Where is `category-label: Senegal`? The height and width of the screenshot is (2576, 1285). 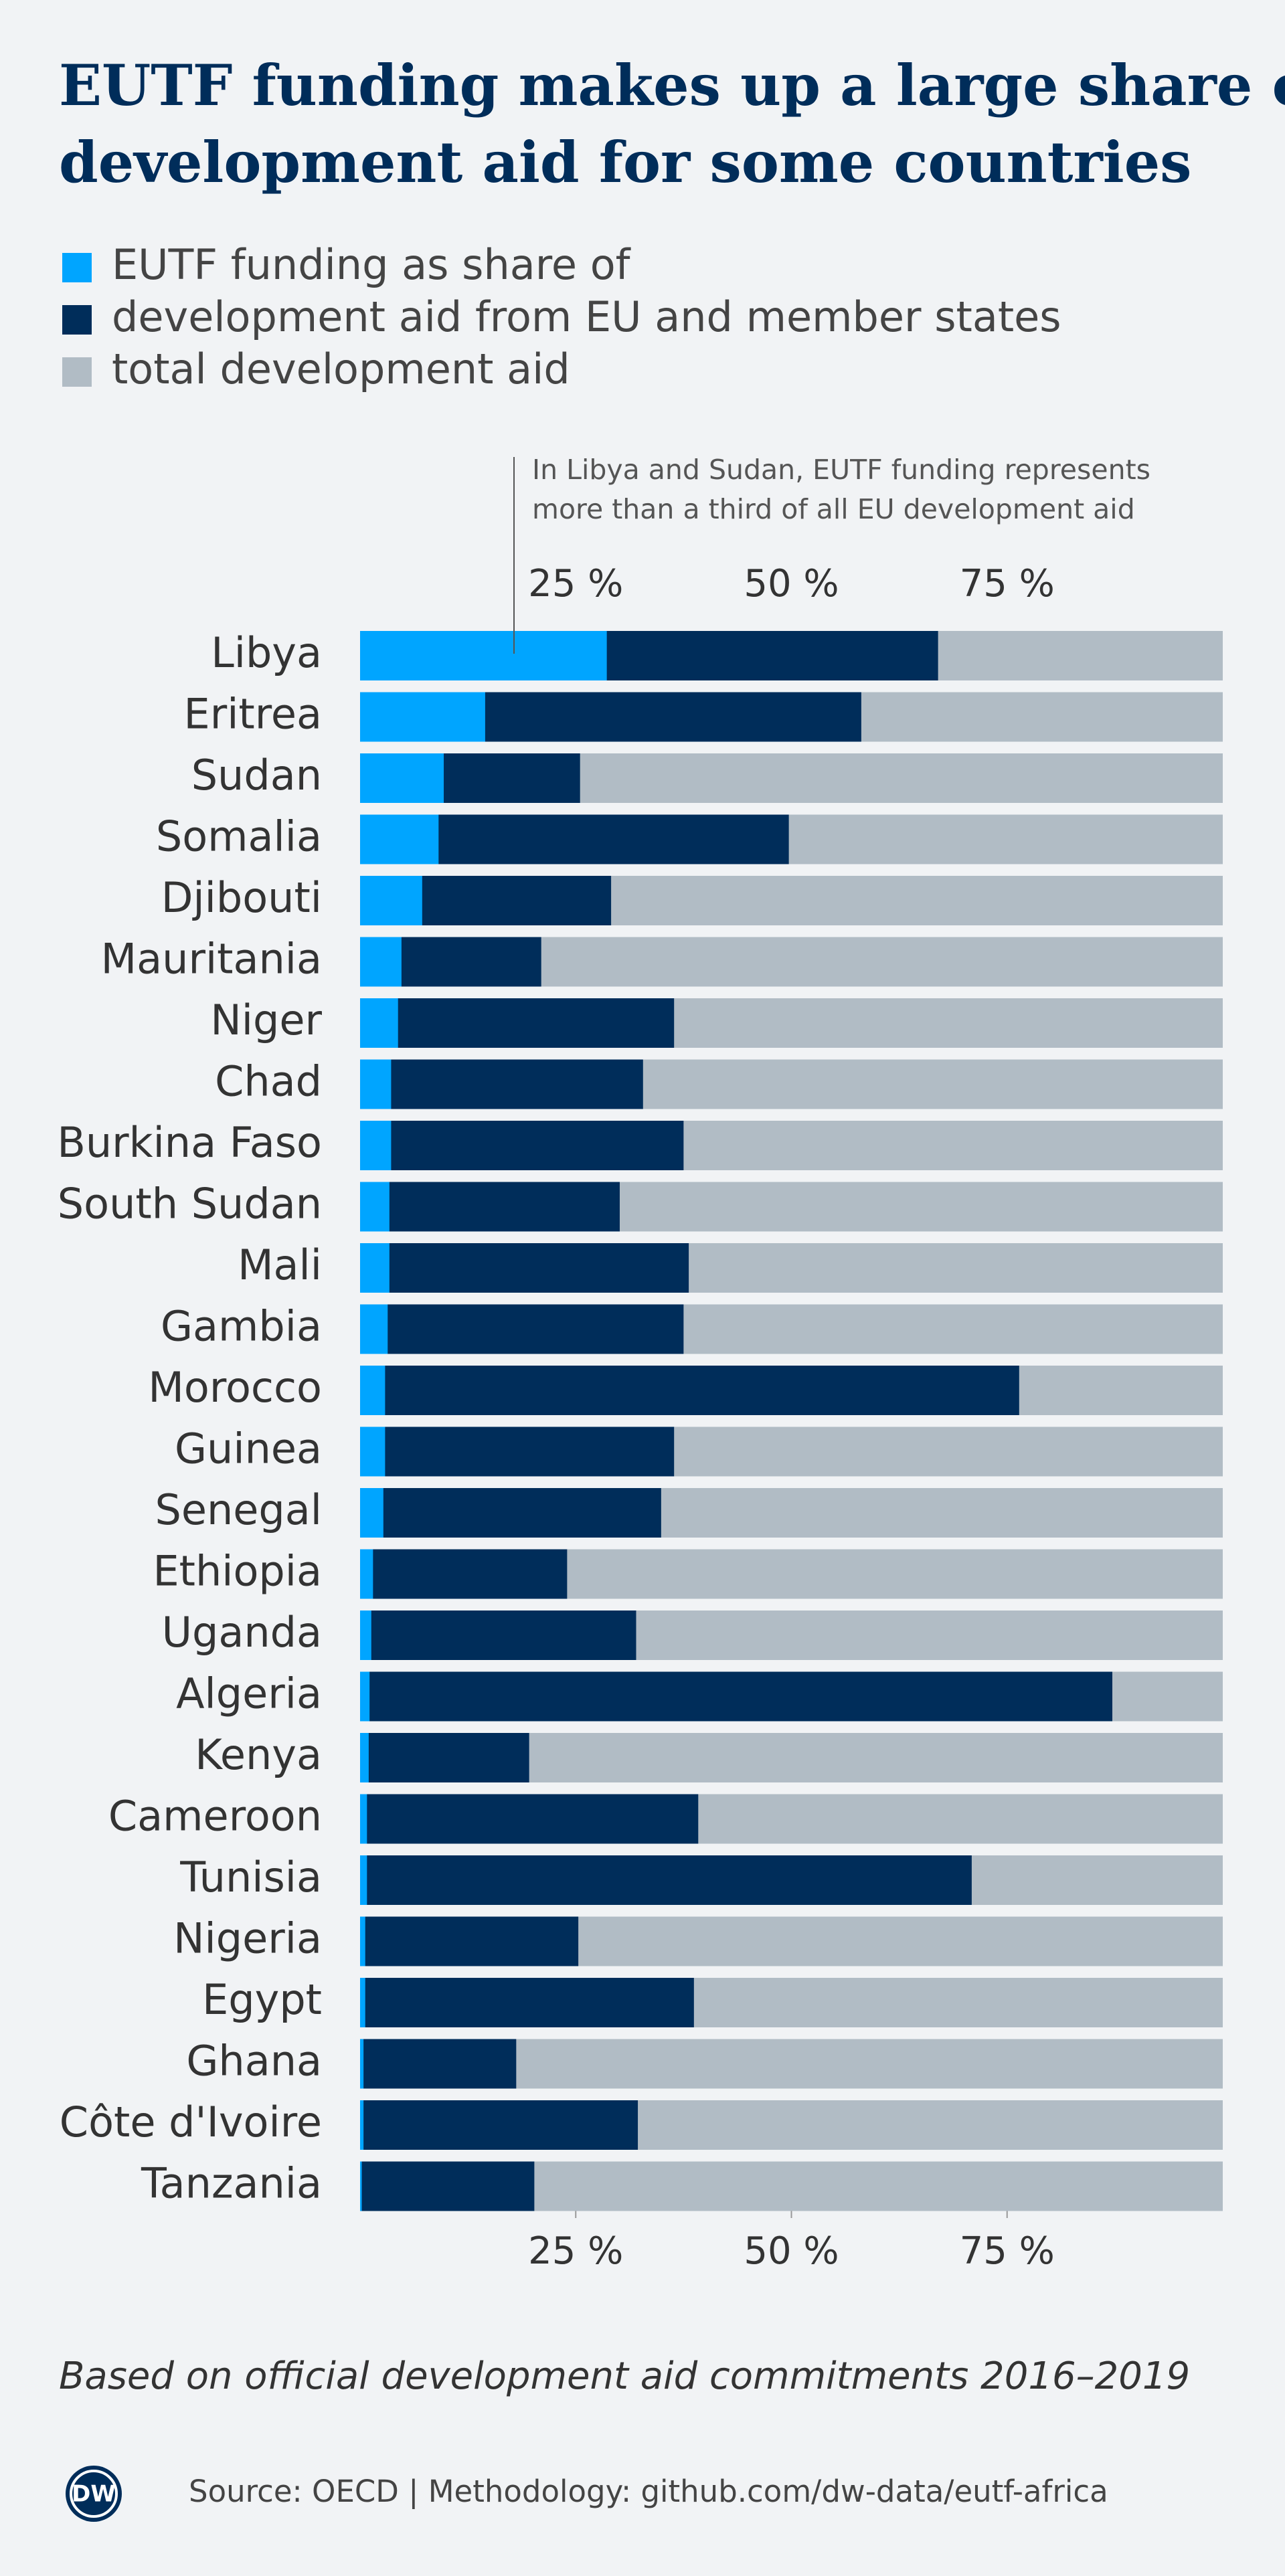
category-label: Senegal is located at coordinates (238, 1509).